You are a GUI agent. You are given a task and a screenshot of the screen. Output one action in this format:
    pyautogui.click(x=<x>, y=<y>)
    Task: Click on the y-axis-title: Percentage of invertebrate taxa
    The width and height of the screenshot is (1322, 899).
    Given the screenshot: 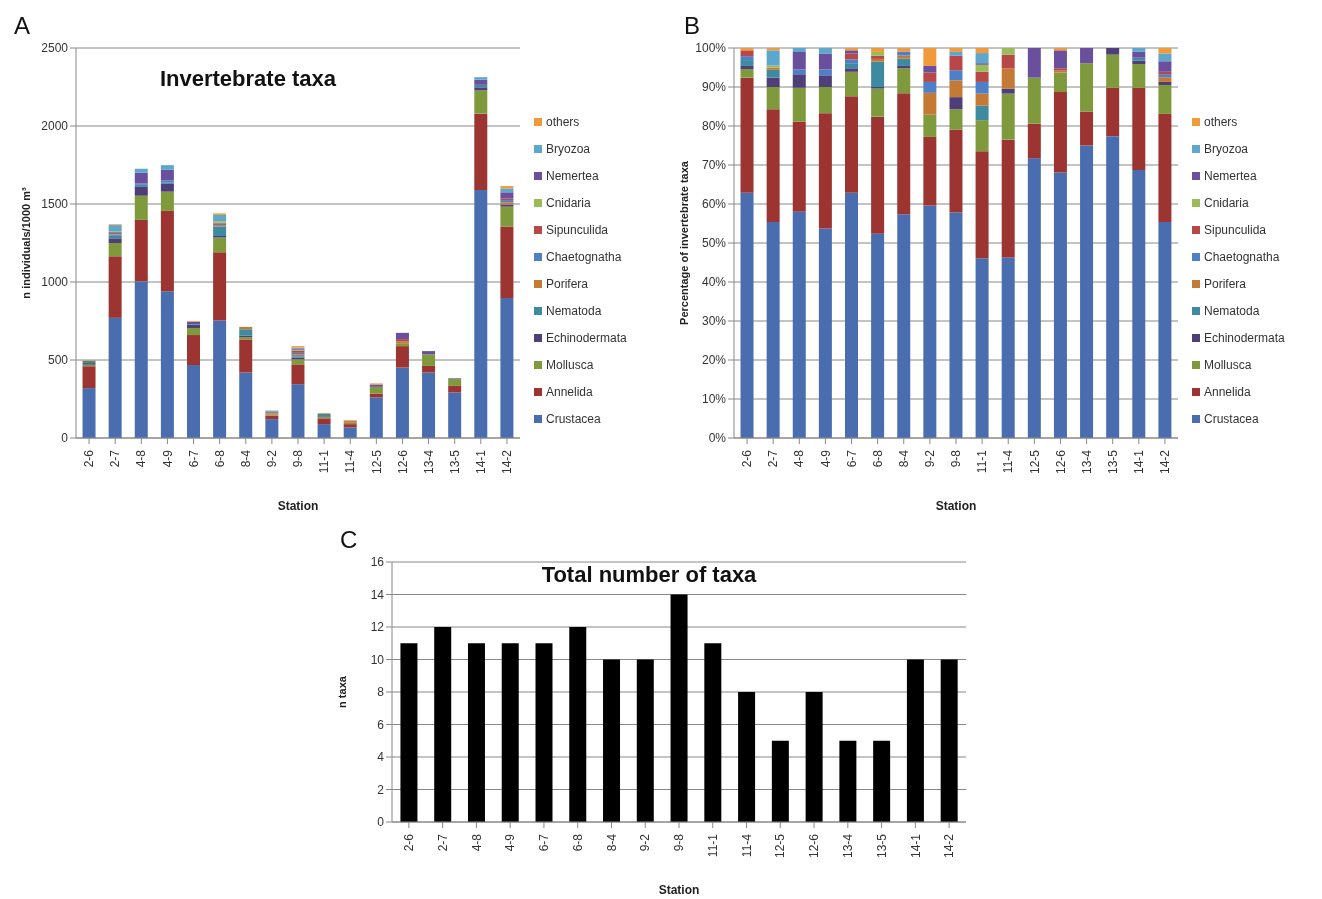 What is the action you would take?
    pyautogui.click(x=683, y=242)
    